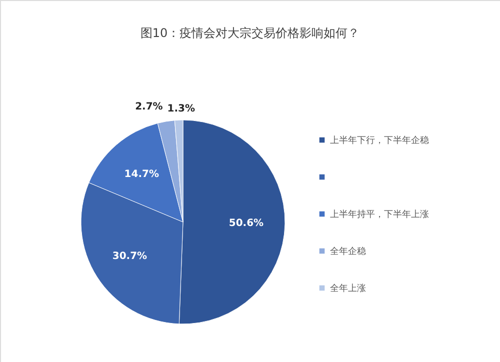 The height and width of the screenshot is (362, 500). I want to click on data-label: 30.7%, so click(130, 256).